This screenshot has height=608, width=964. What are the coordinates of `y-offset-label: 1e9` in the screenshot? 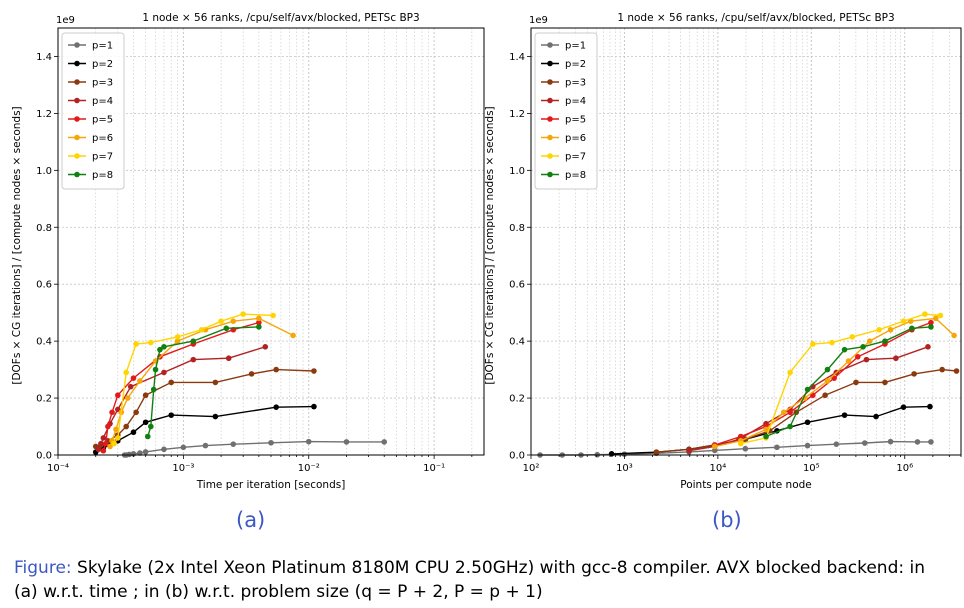 It's located at (538, 20).